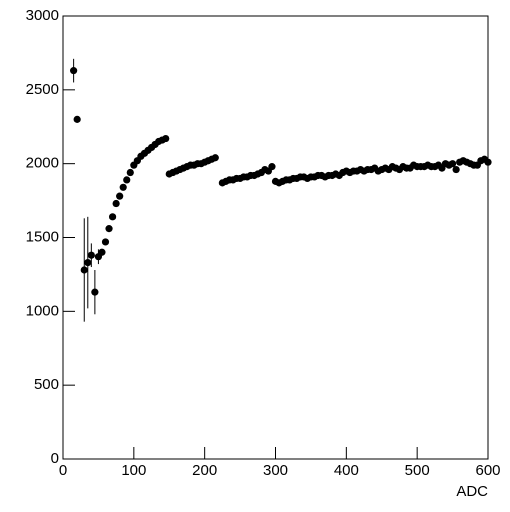 Image resolution: width=510 pixels, height=512 pixels. Describe the element at coordinates (42, 163) in the screenshot. I see `y-tick-label: 2000` at that location.